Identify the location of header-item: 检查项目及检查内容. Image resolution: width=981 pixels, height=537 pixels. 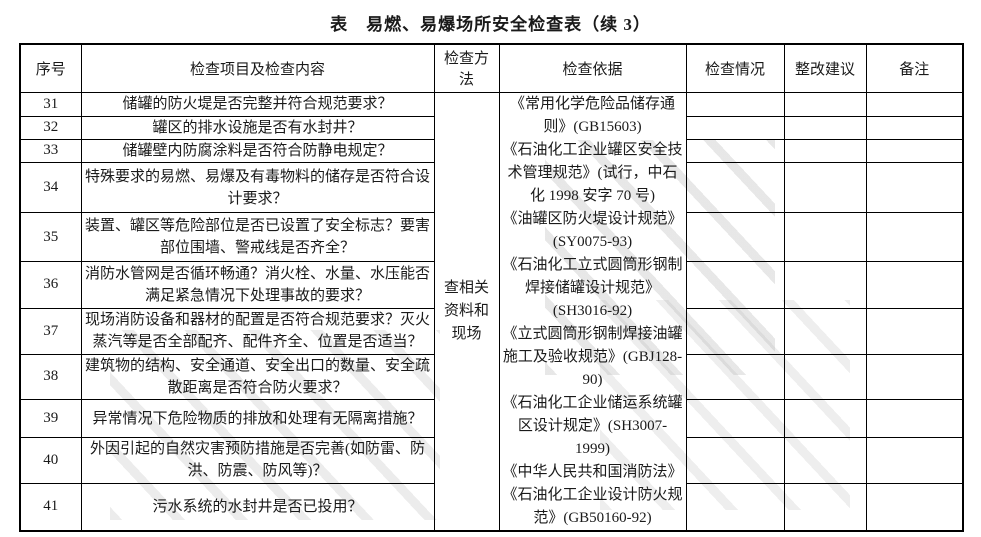
(257, 68).